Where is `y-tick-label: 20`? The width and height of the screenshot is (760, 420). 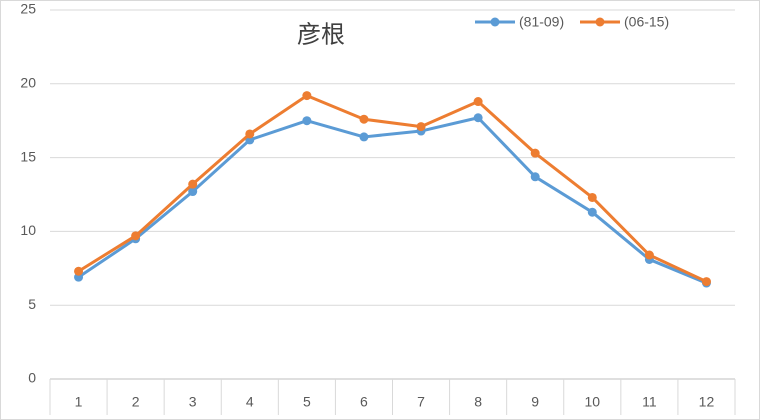 y-tick-label: 20 is located at coordinates (28, 83).